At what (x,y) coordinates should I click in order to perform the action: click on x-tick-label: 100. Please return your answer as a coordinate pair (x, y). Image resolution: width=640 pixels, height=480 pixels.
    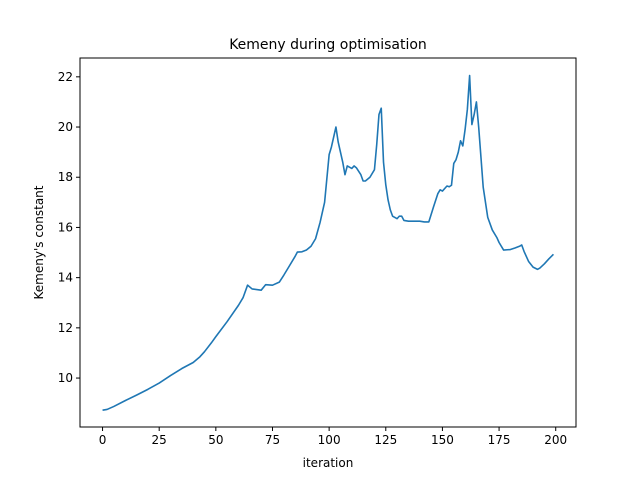
    Looking at the image, I should click on (329, 440).